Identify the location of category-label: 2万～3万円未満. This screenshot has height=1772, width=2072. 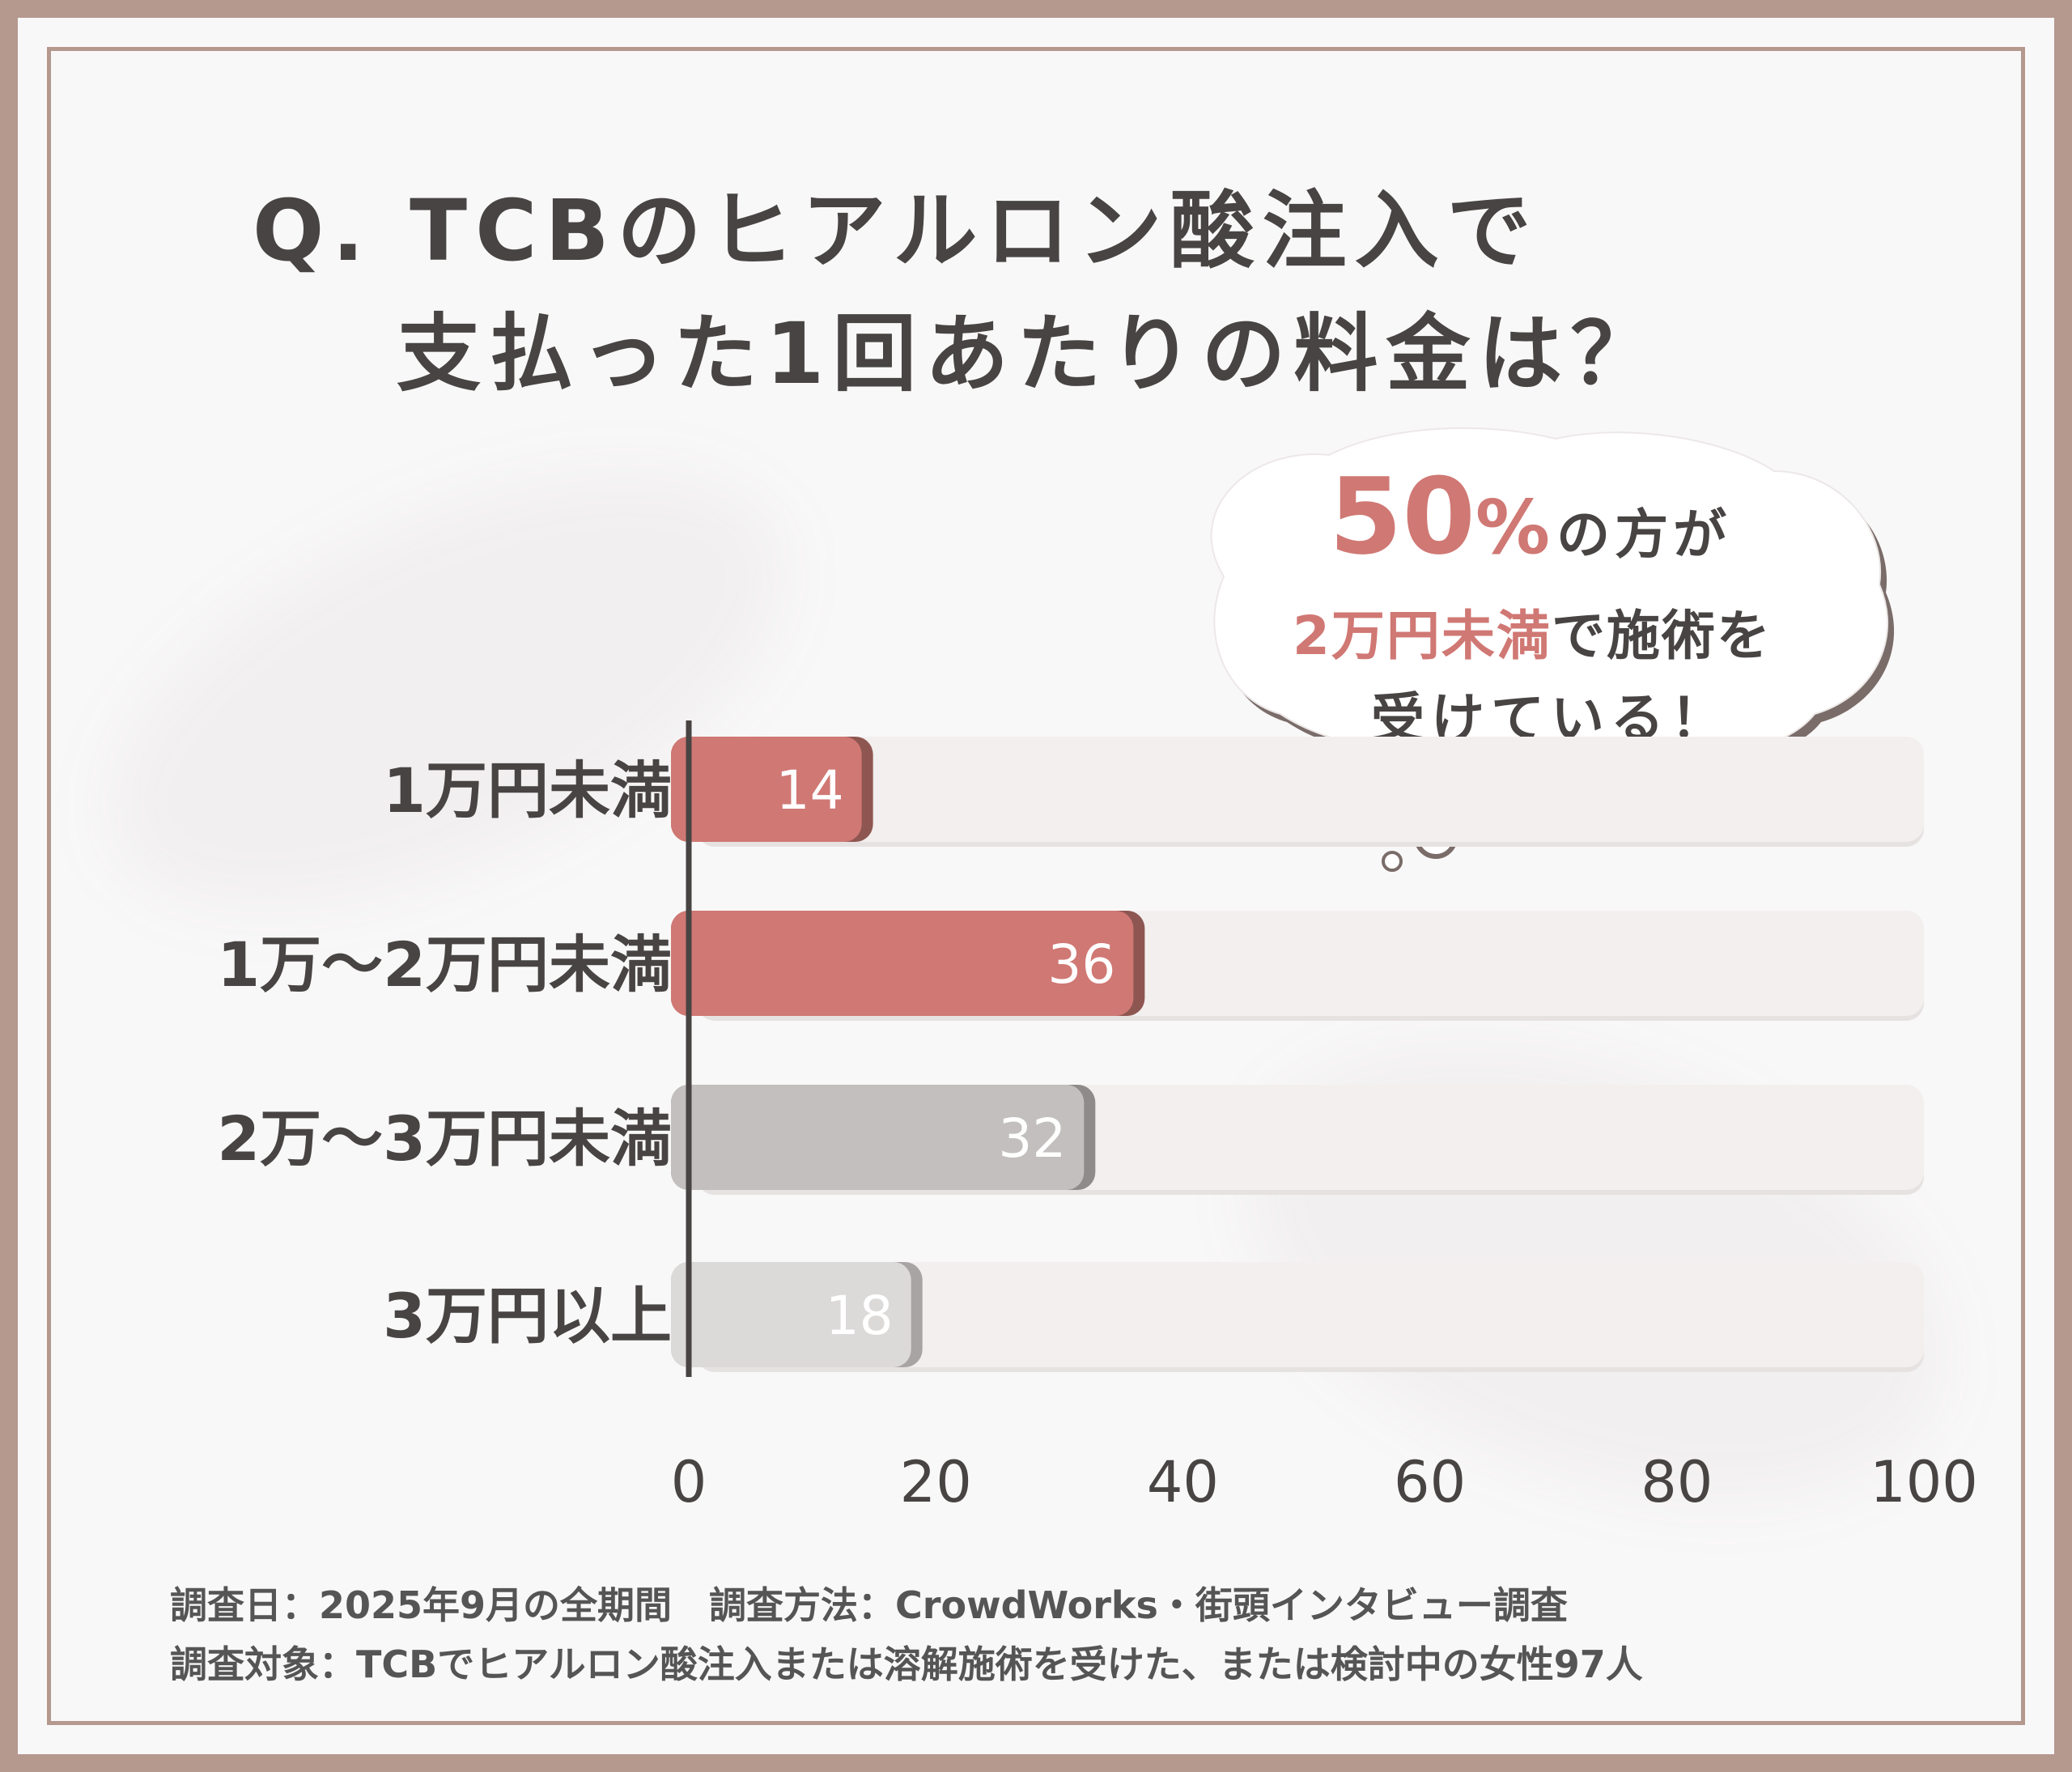
(444, 1139).